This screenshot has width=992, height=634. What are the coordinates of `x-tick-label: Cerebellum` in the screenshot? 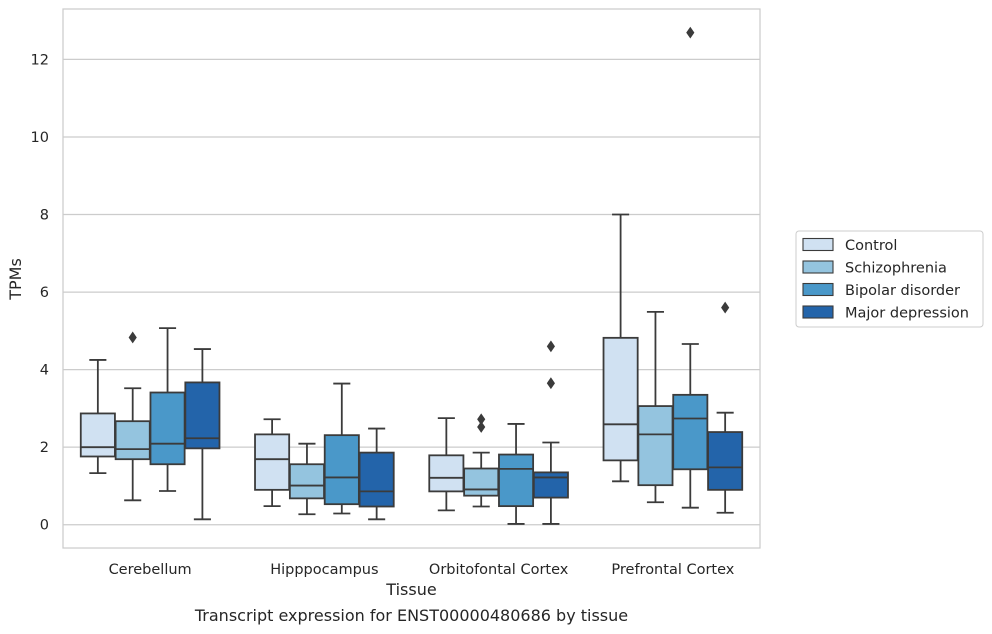 It's located at (150, 570).